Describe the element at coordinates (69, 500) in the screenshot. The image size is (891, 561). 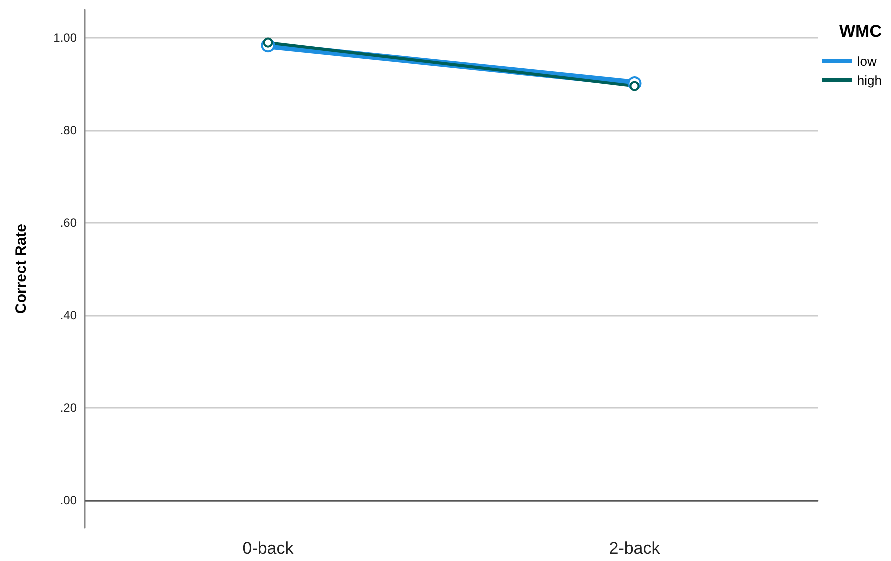
I see `y-tick-label: .00` at that location.